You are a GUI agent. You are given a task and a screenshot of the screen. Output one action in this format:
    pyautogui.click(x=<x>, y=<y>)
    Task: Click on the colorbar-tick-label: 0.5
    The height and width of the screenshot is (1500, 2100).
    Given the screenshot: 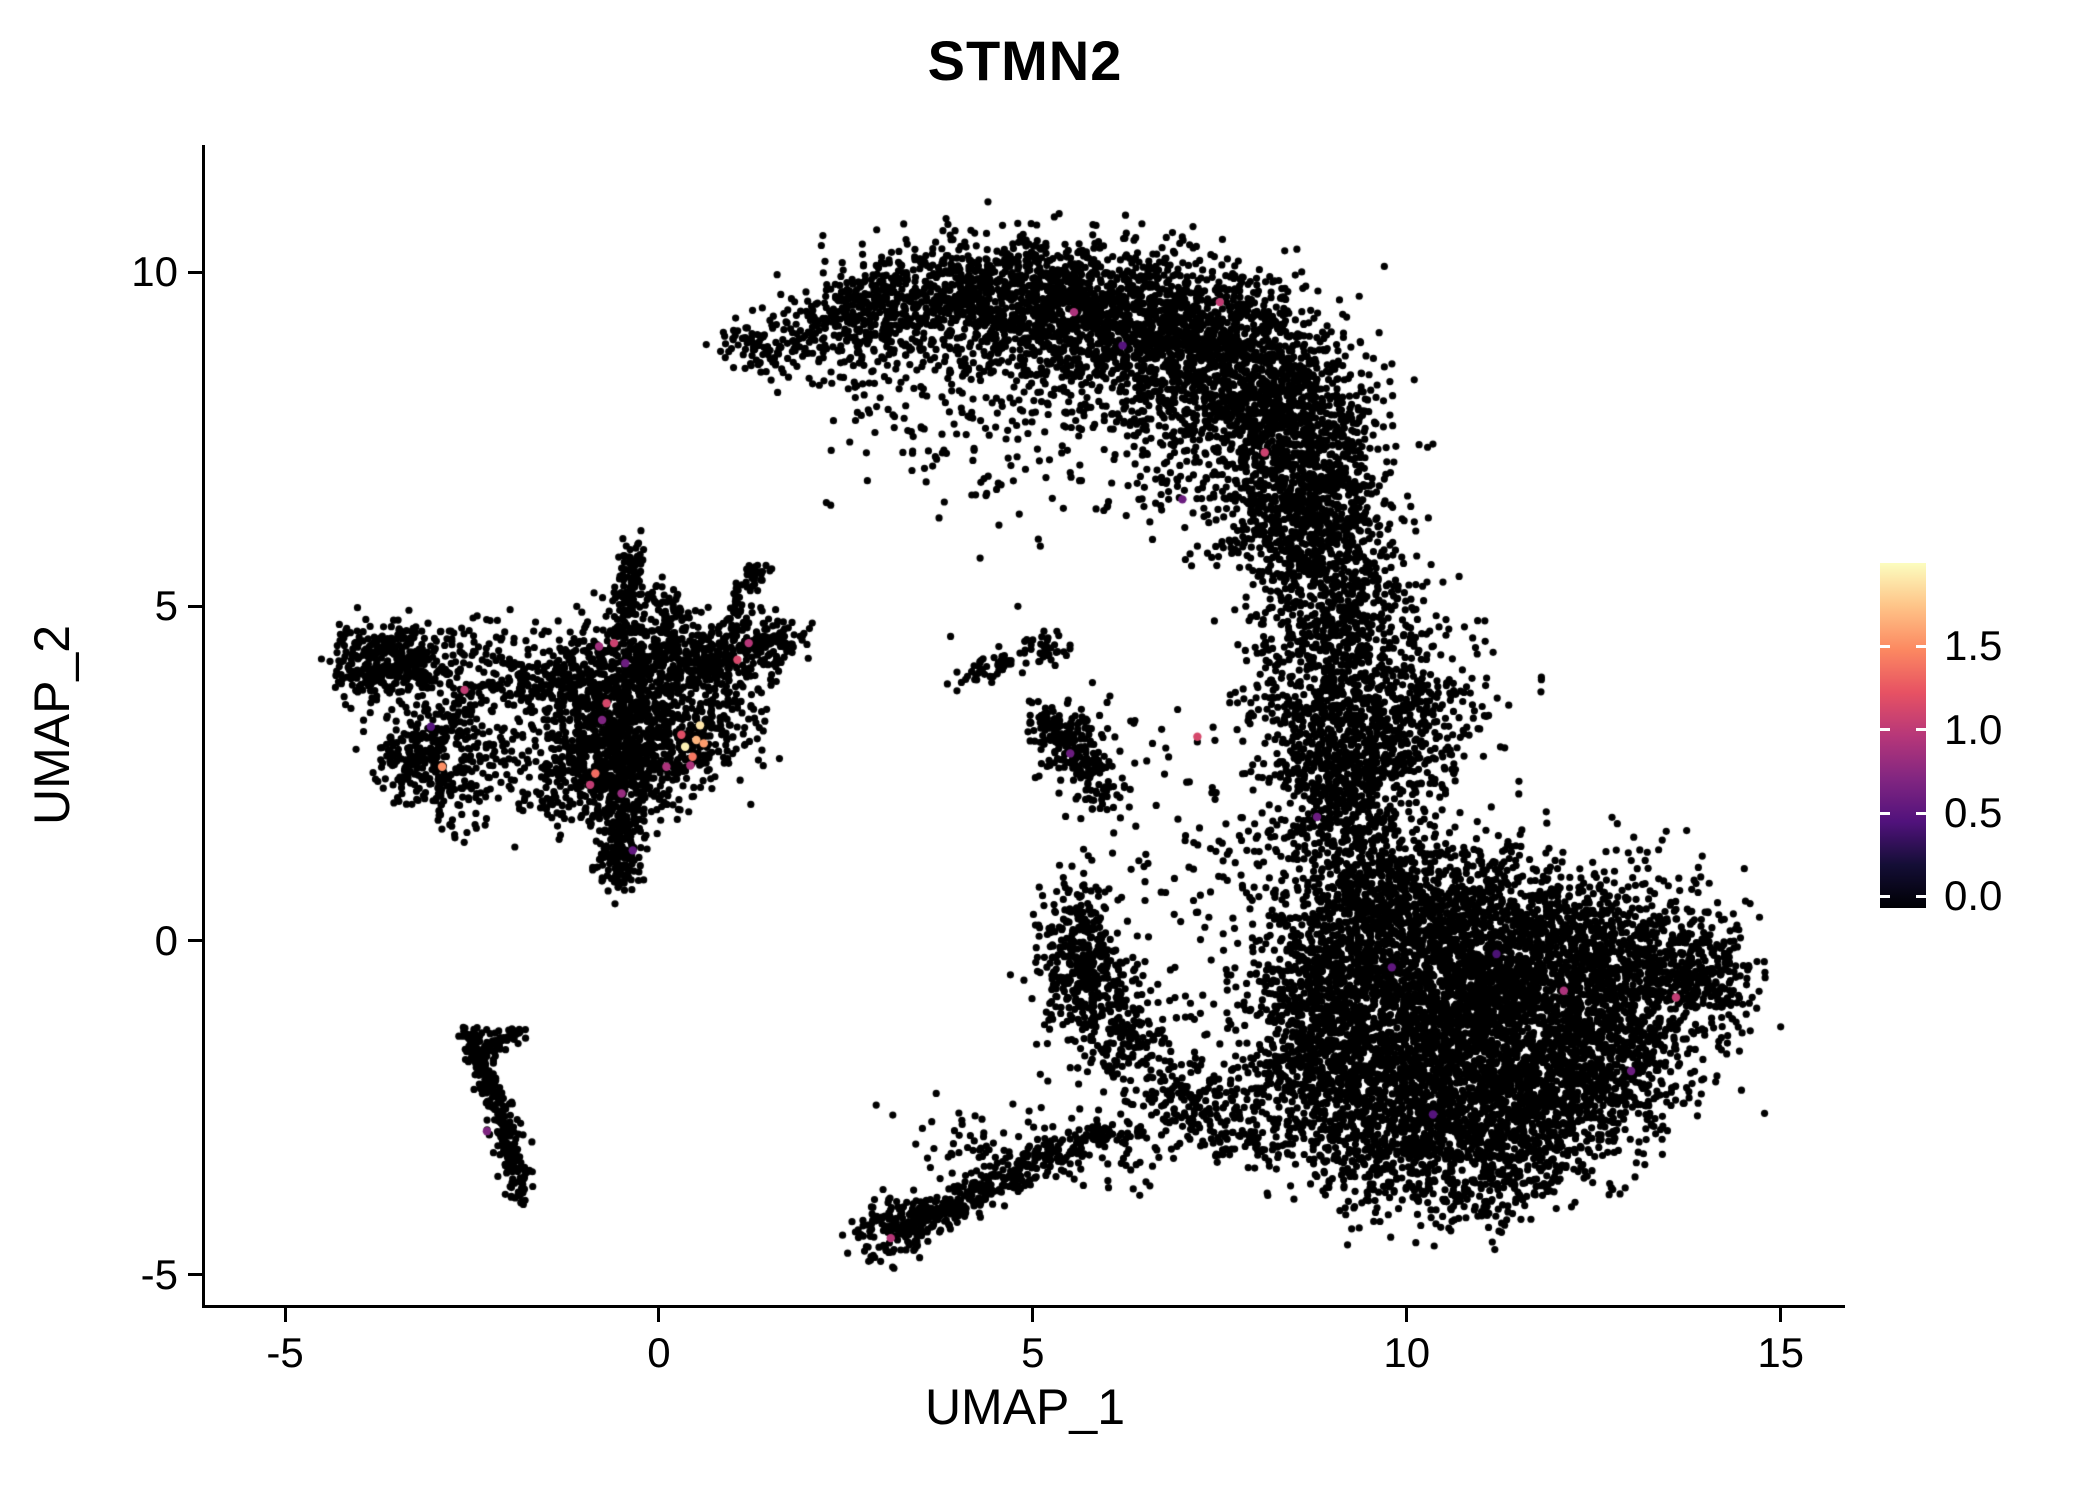 What is the action you would take?
    pyautogui.click(x=1973, y=812)
    